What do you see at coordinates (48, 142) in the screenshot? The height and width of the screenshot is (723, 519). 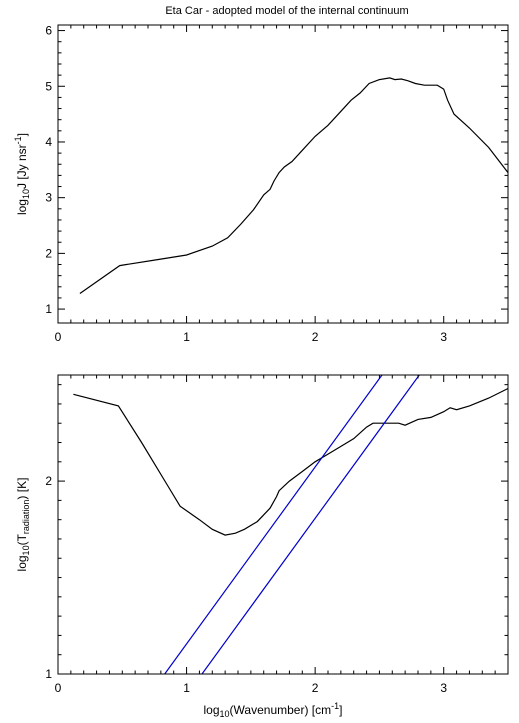 I see `y-tick-label: 4` at bounding box center [48, 142].